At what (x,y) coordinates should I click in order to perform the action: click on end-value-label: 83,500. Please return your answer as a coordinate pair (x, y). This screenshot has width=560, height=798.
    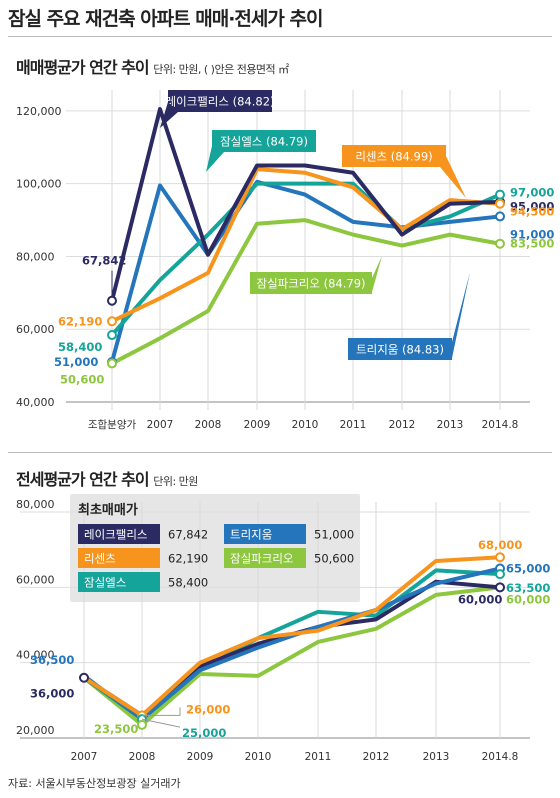
    Looking at the image, I should click on (532, 244).